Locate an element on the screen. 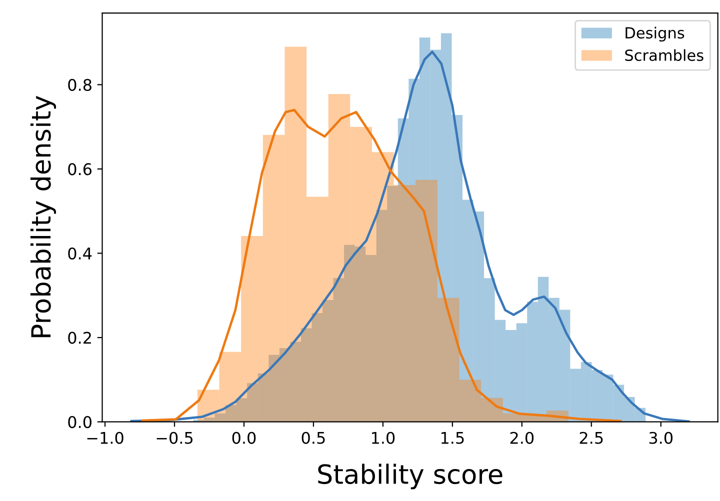 This screenshot has height=501, width=720. legend-label: Scrambles is located at coordinates (664, 55).